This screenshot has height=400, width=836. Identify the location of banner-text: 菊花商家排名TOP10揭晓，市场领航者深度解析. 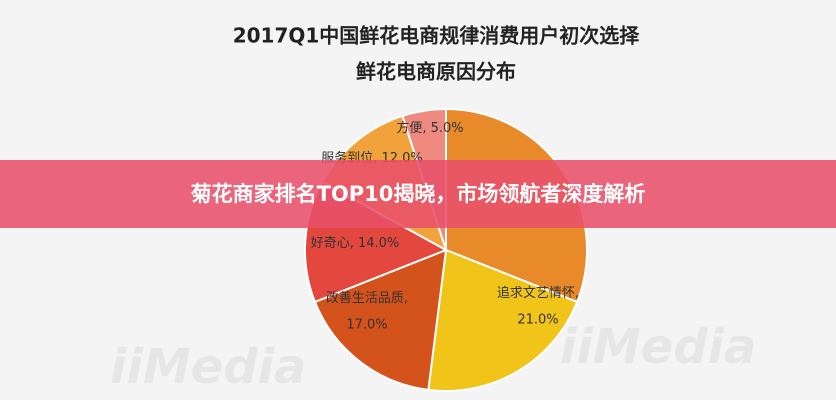
(418, 194).